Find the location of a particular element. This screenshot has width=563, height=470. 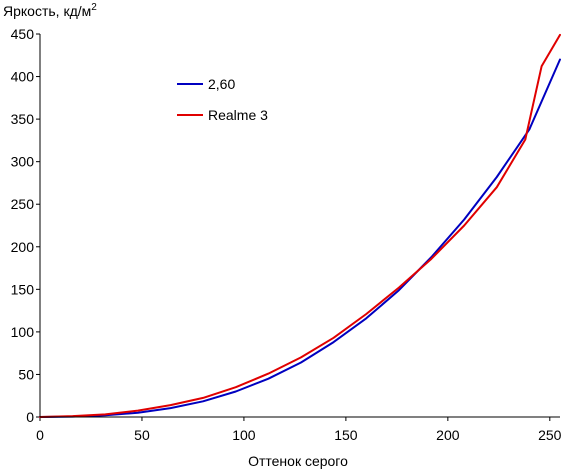

y-tick-label: 200 is located at coordinates (23, 247).